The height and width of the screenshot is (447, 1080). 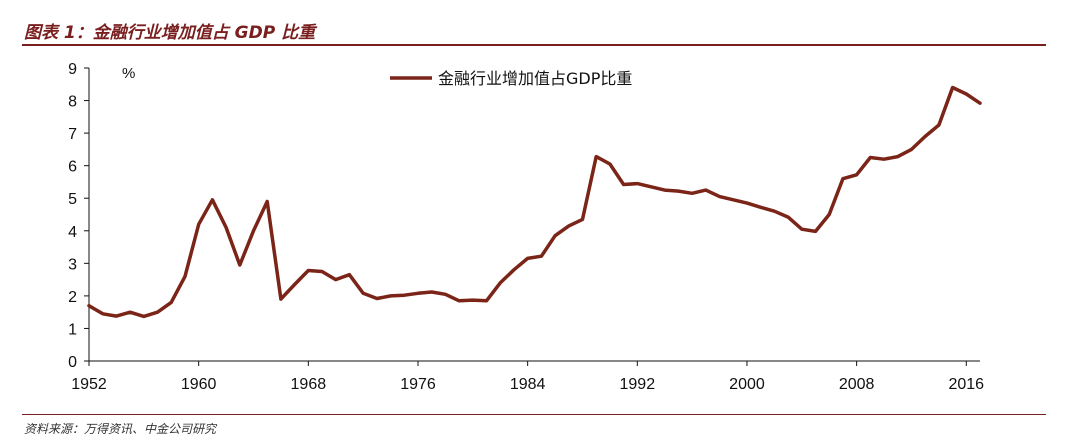 What do you see at coordinates (72, 199) in the screenshot?
I see `y-tick-label: 5` at bounding box center [72, 199].